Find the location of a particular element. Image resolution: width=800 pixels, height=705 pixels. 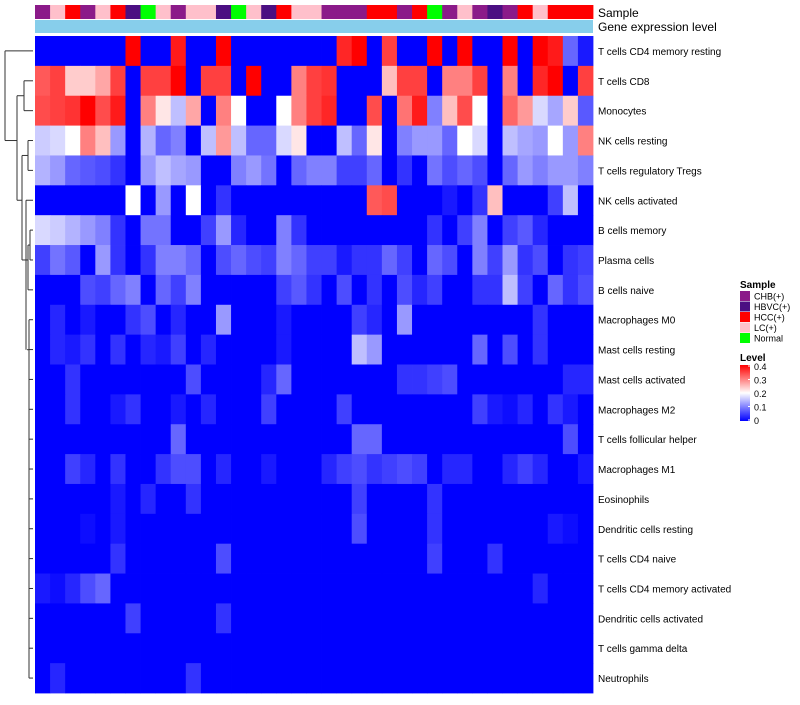

row-label: T cells regulatory Tregs is located at coordinates (650, 171).